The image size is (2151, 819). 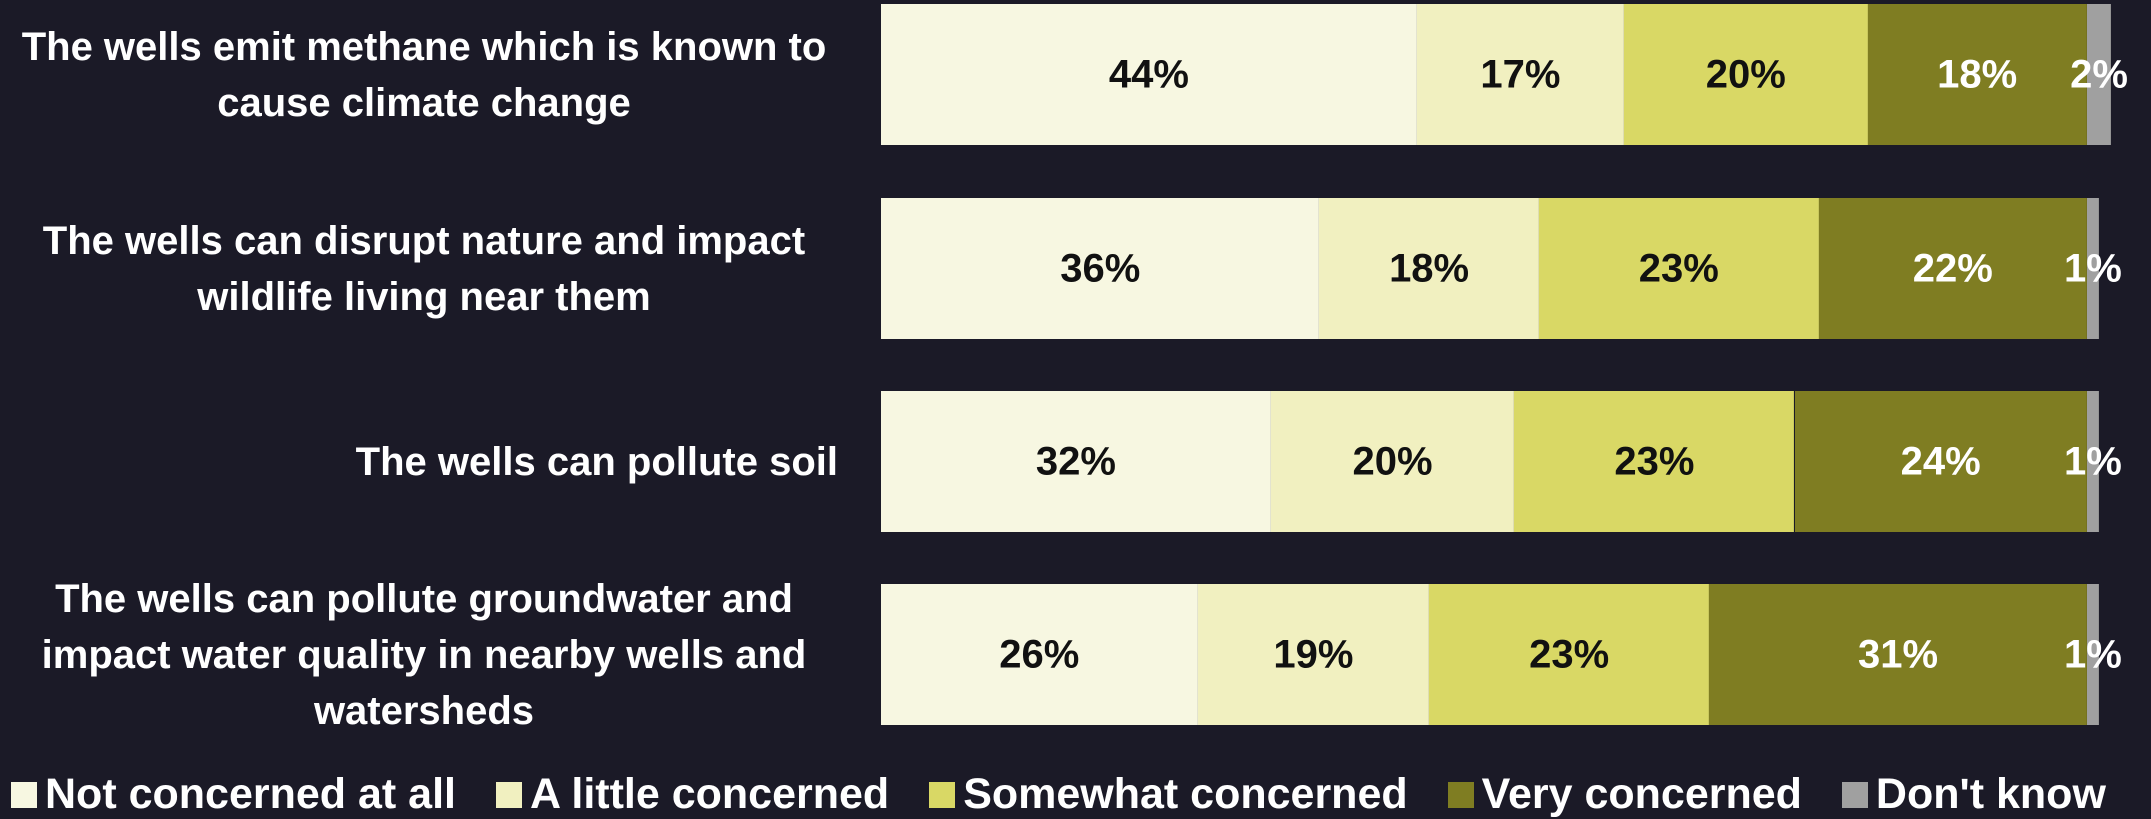 I want to click on legend-label: Not concerned at all, so click(x=250, y=794).